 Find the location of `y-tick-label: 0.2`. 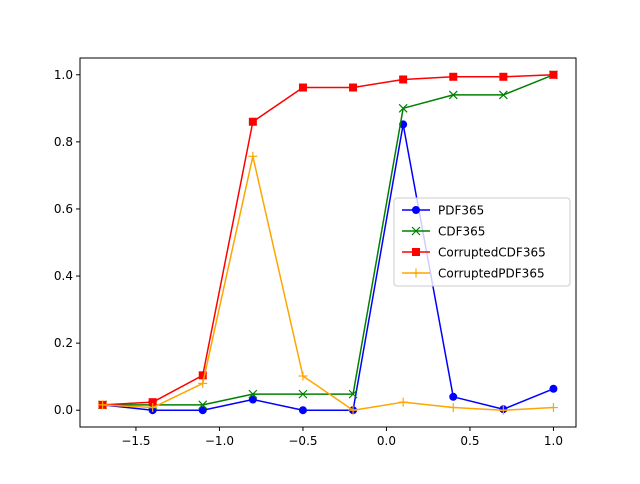

y-tick-label: 0.2 is located at coordinates (63, 343).